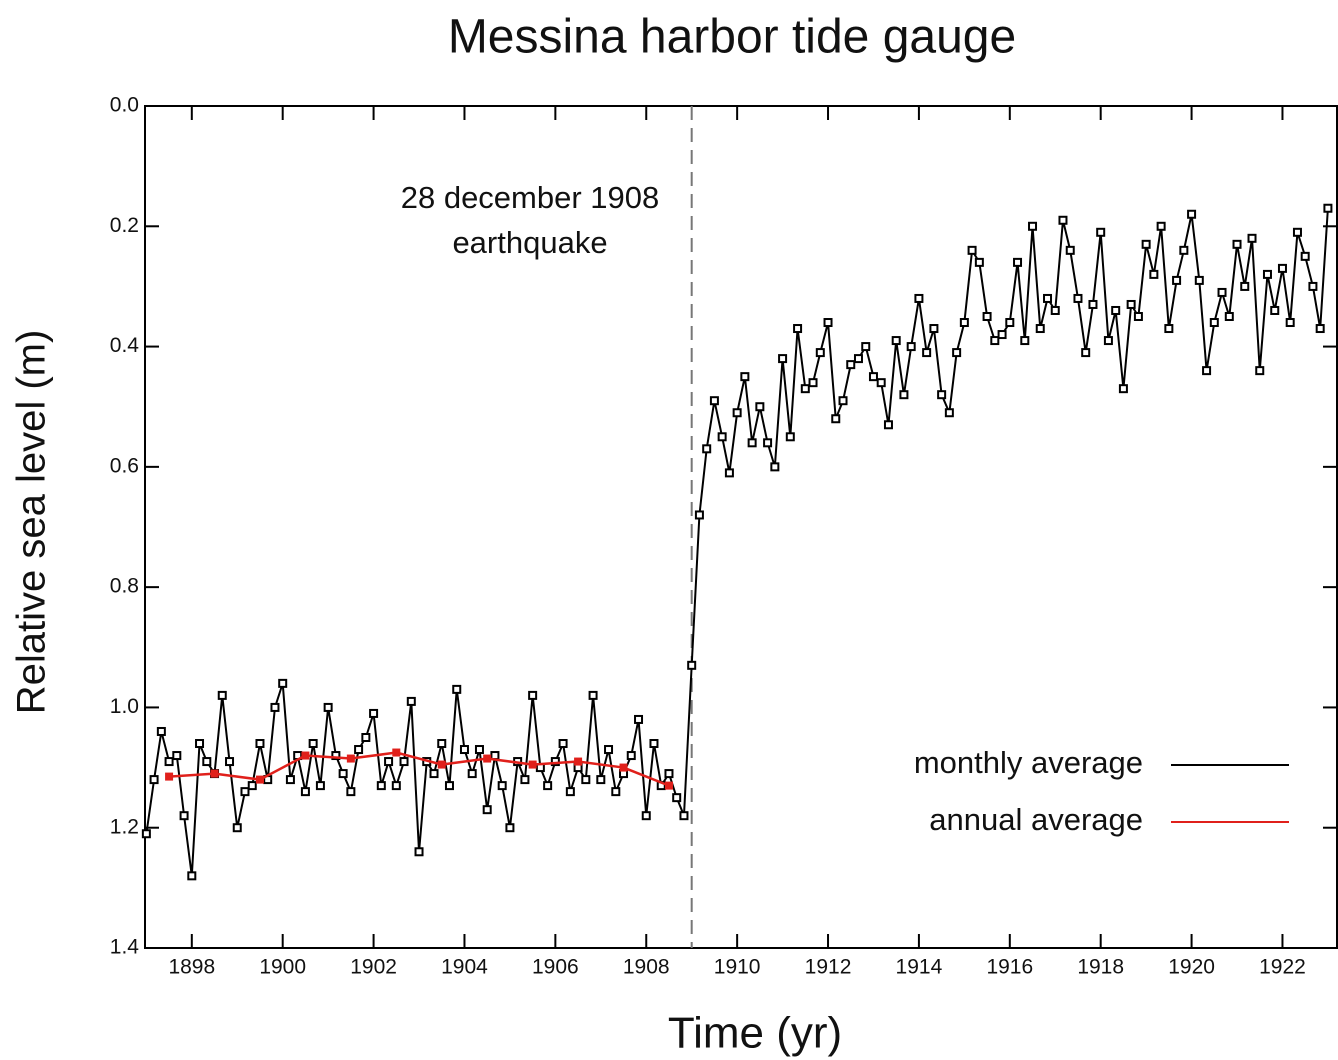 Image resolution: width=1338 pixels, height=1060 pixels. I want to click on y-tick-label: 0.6, so click(124, 465).